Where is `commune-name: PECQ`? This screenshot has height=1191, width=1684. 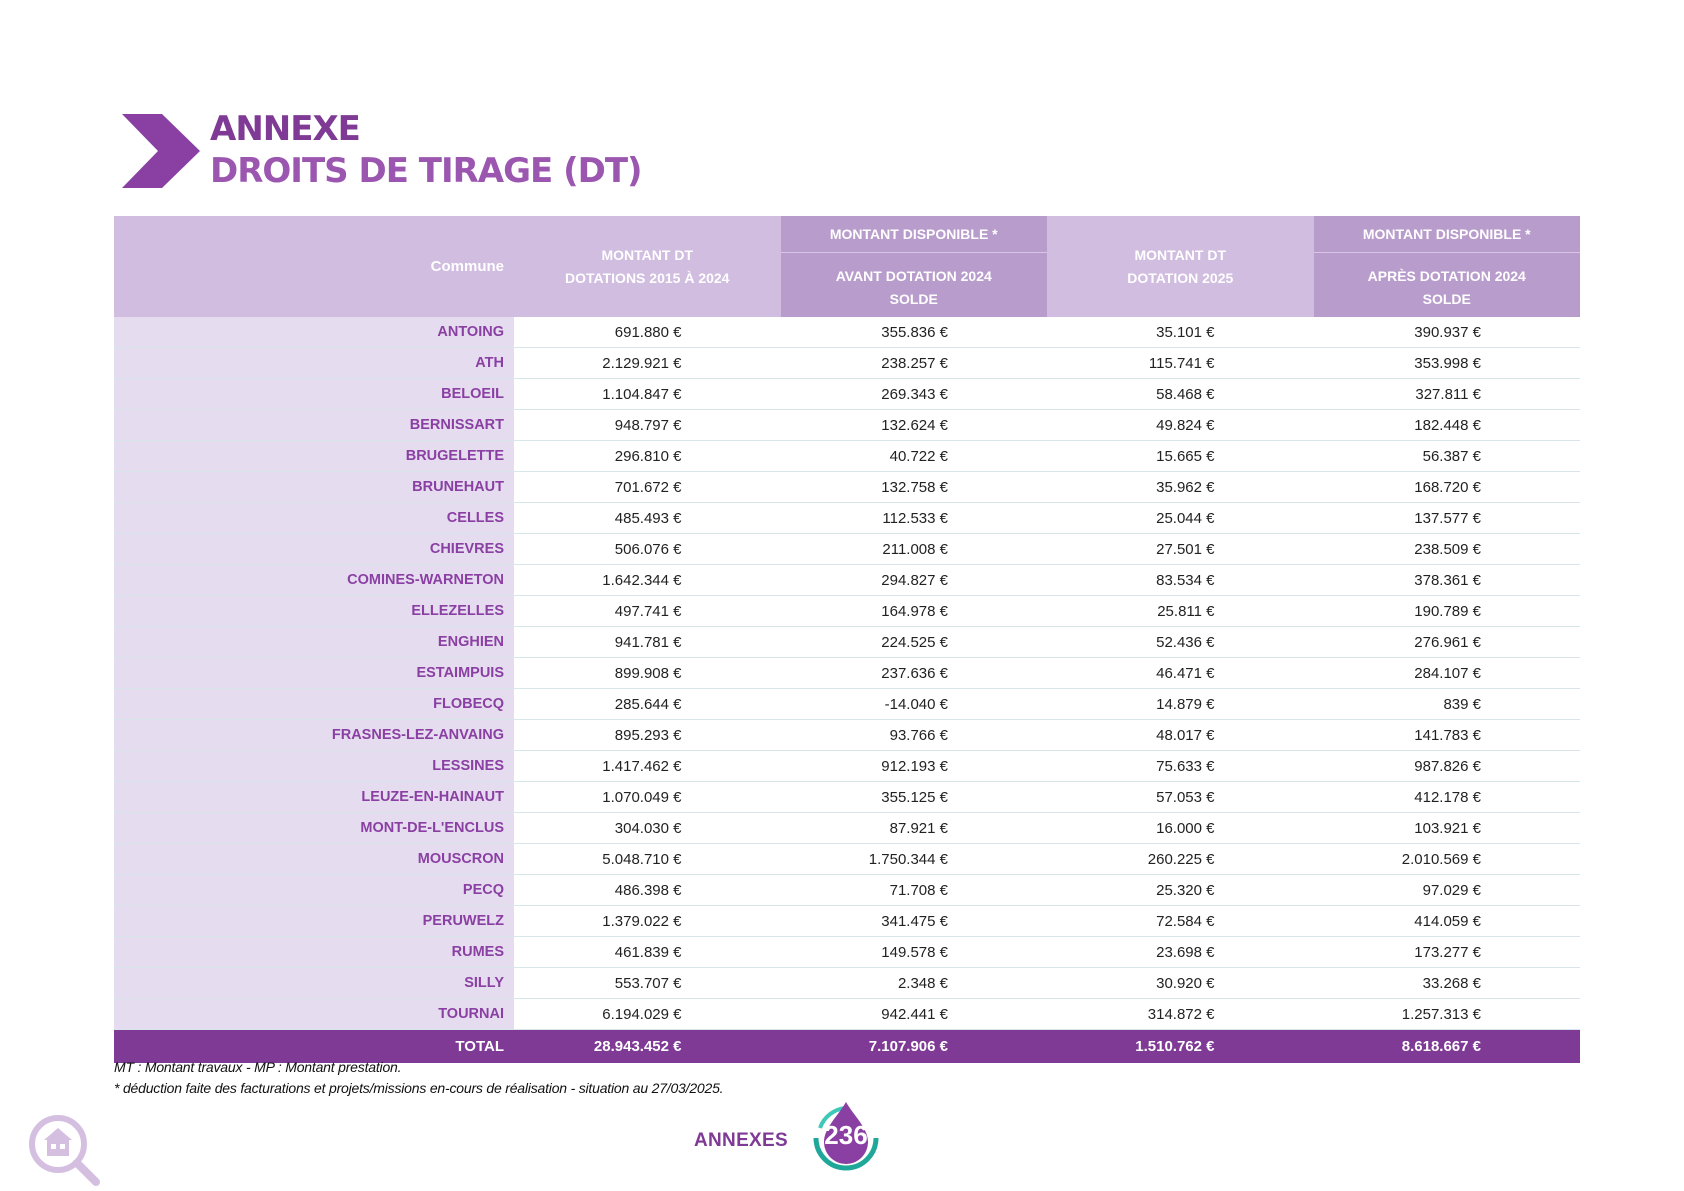 commune-name: PECQ is located at coordinates (314, 890).